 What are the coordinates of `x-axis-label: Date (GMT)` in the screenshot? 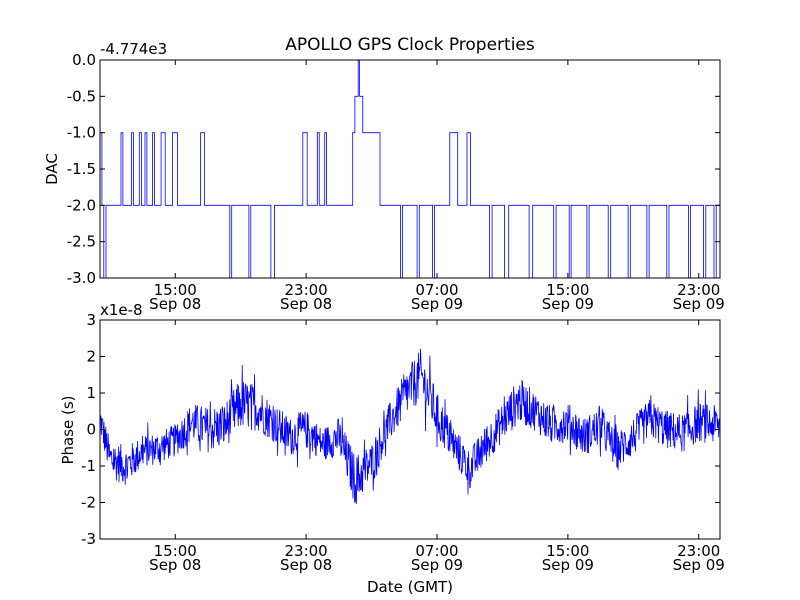 It's located at (410, 587).